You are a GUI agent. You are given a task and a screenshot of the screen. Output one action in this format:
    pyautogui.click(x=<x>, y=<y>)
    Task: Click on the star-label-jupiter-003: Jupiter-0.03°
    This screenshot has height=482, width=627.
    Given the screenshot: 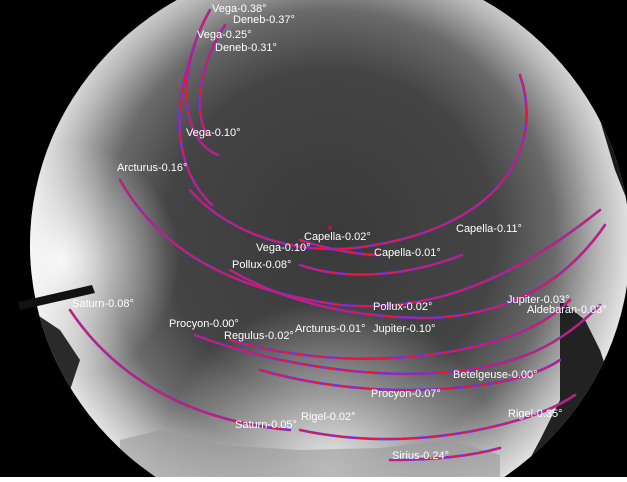 What is the action you would take?
    pyautogui.click(x=538, y=300)
    